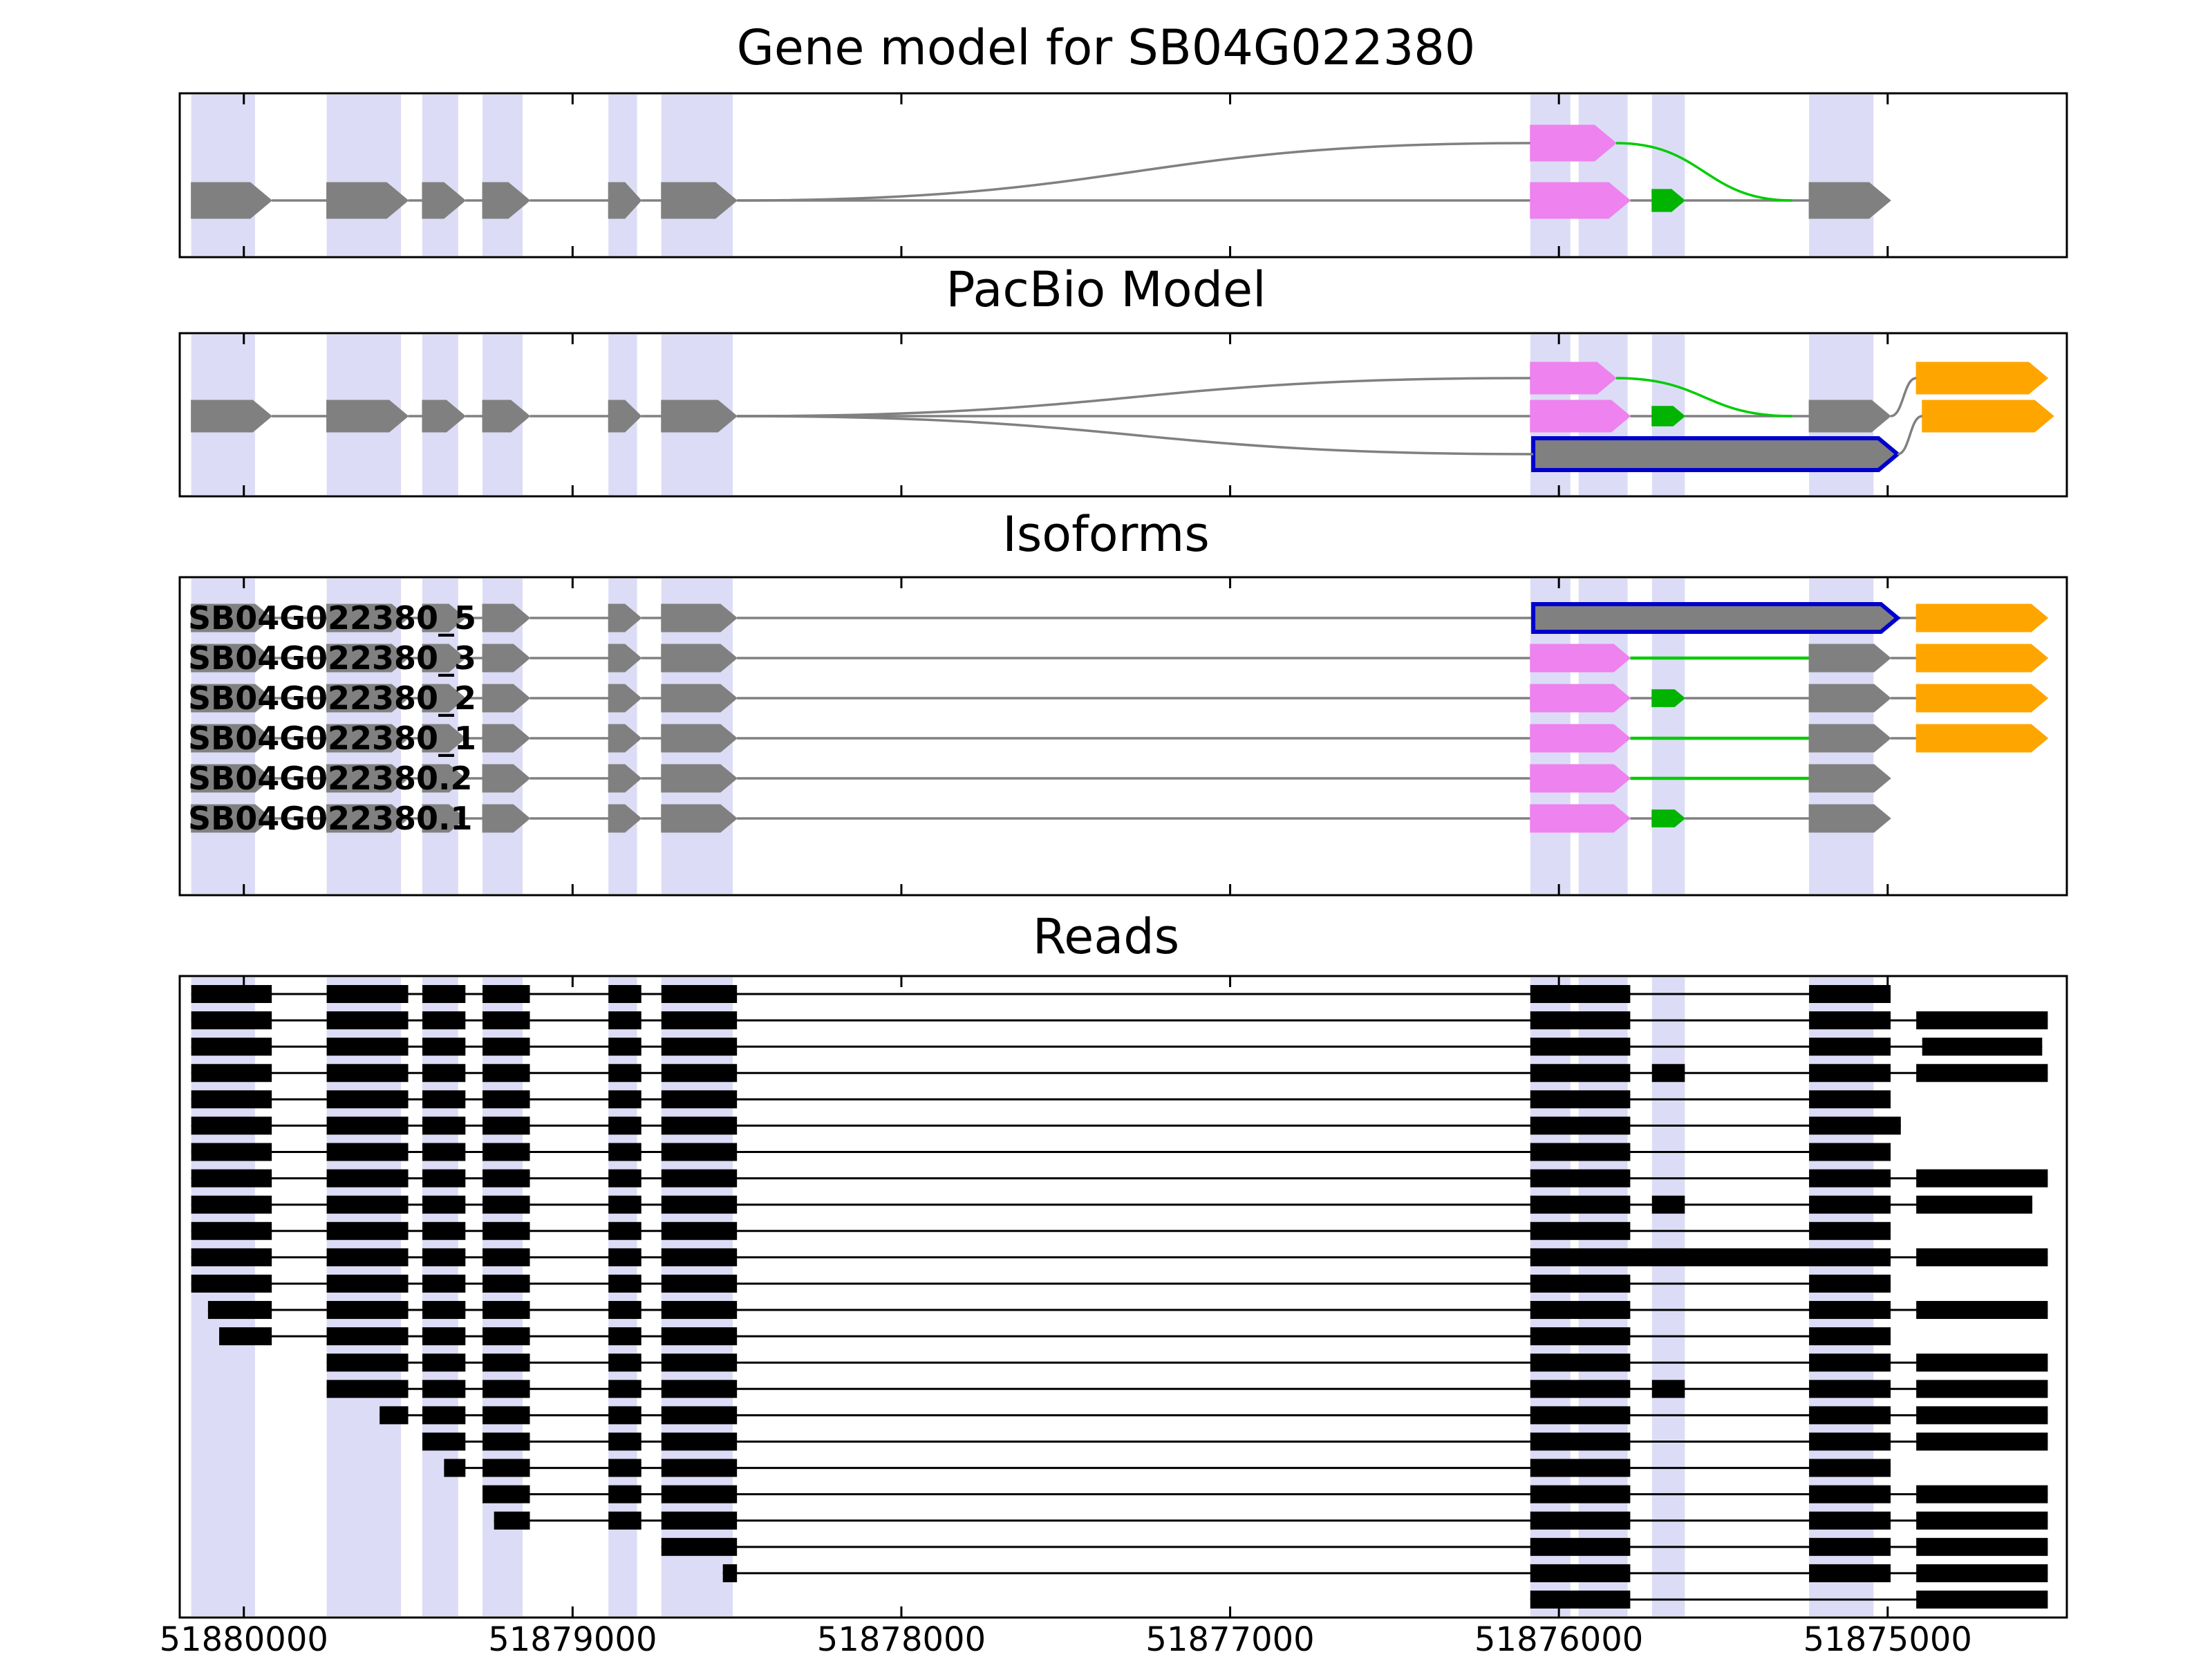 This screenshot has width=2212, height=1659. What do you see at coordinates (1887, 1639) in the screenshot?
I see `x-tick-label: 51875000` at bounding box center [1887, 1639].